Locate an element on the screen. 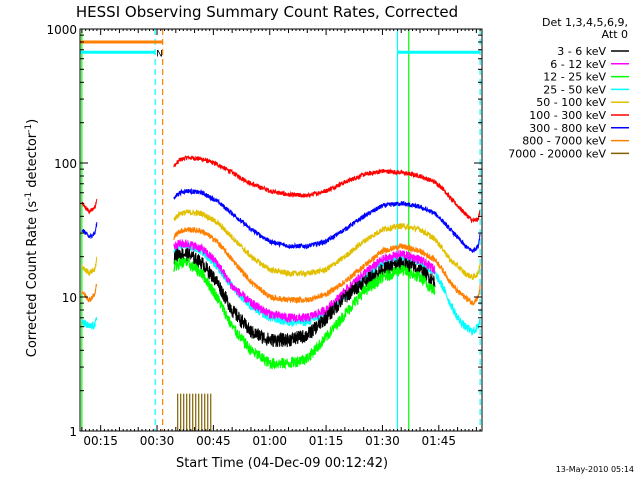 This screenshot has width=640, height=480. y-axis-label-part-1: Corrected Count Rate (s is located at coordinates (32, 279).